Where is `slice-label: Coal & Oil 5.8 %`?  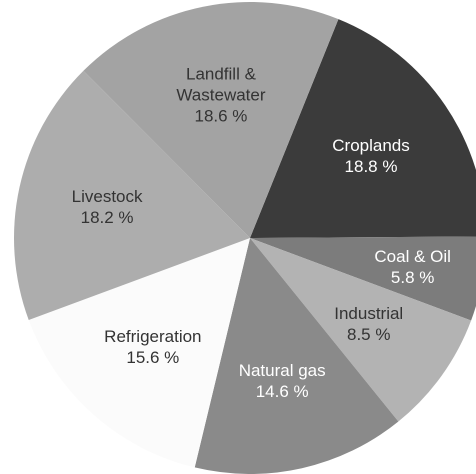 slice-label: Coal & Oil 5.8 % is located at coordinates (412, 267).